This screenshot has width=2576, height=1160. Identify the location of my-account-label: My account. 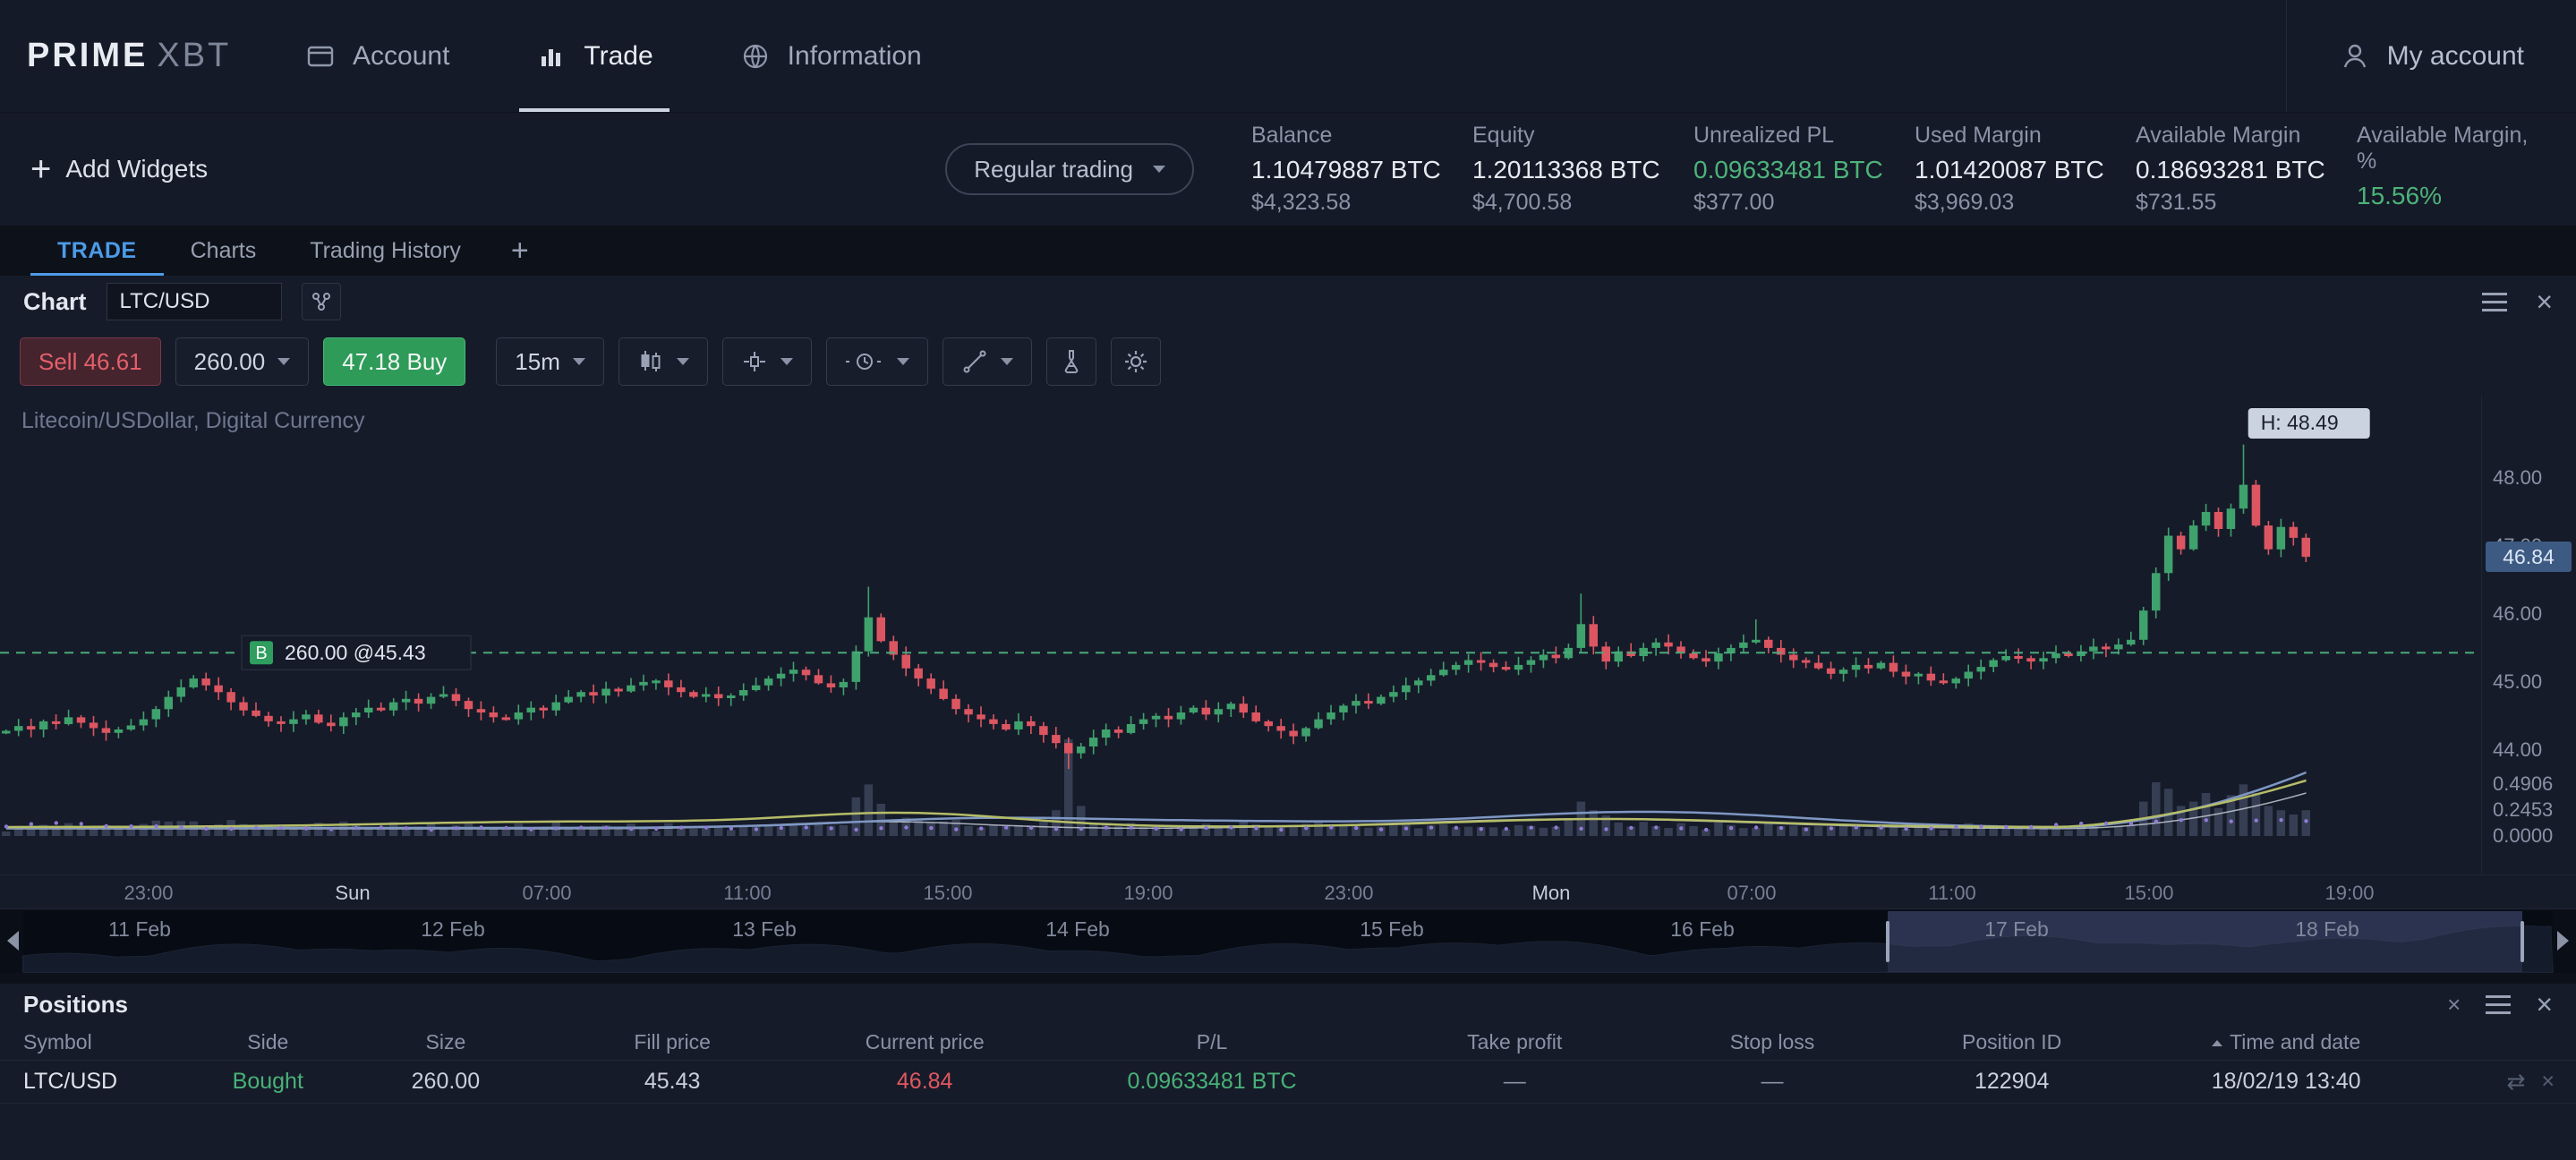
(2455, 55).